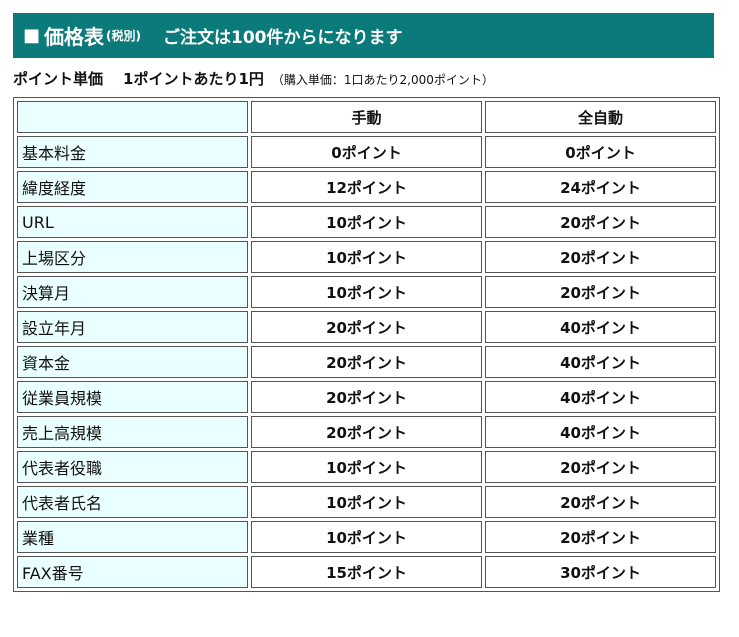 The image size is (739, 637). I want to click on table-row: 上場区分 10ポイント 20ポイント, so click(366, 257).